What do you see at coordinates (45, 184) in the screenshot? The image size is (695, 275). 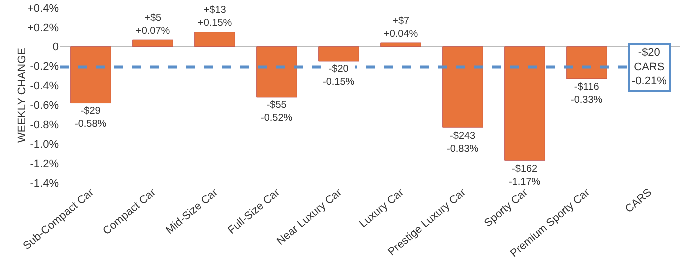 I see `y-tick-label: -1.4%` at bounding box center [45, 184].